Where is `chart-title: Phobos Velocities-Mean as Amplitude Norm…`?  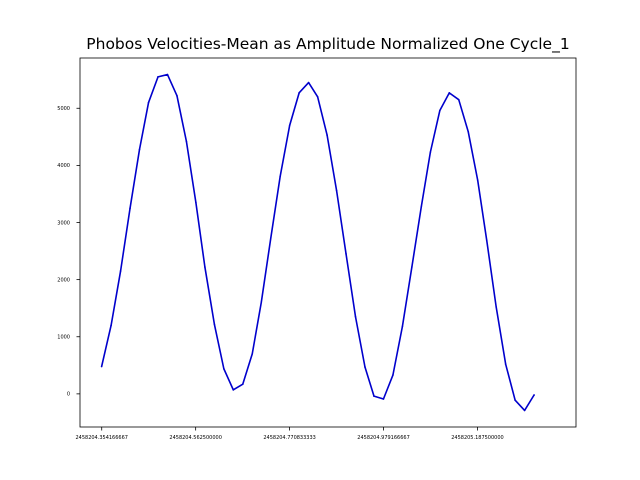
chart-title: Phobos Velocities-Mean as Amplitude Norm… is located at coordinates (327, 44).